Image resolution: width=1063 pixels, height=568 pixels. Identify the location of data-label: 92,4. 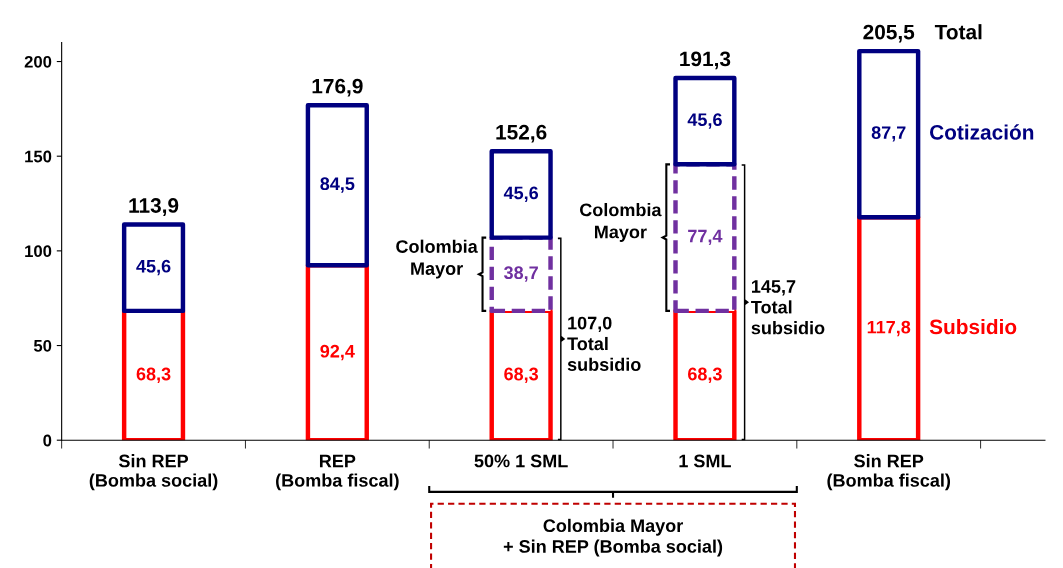
(337, 352).